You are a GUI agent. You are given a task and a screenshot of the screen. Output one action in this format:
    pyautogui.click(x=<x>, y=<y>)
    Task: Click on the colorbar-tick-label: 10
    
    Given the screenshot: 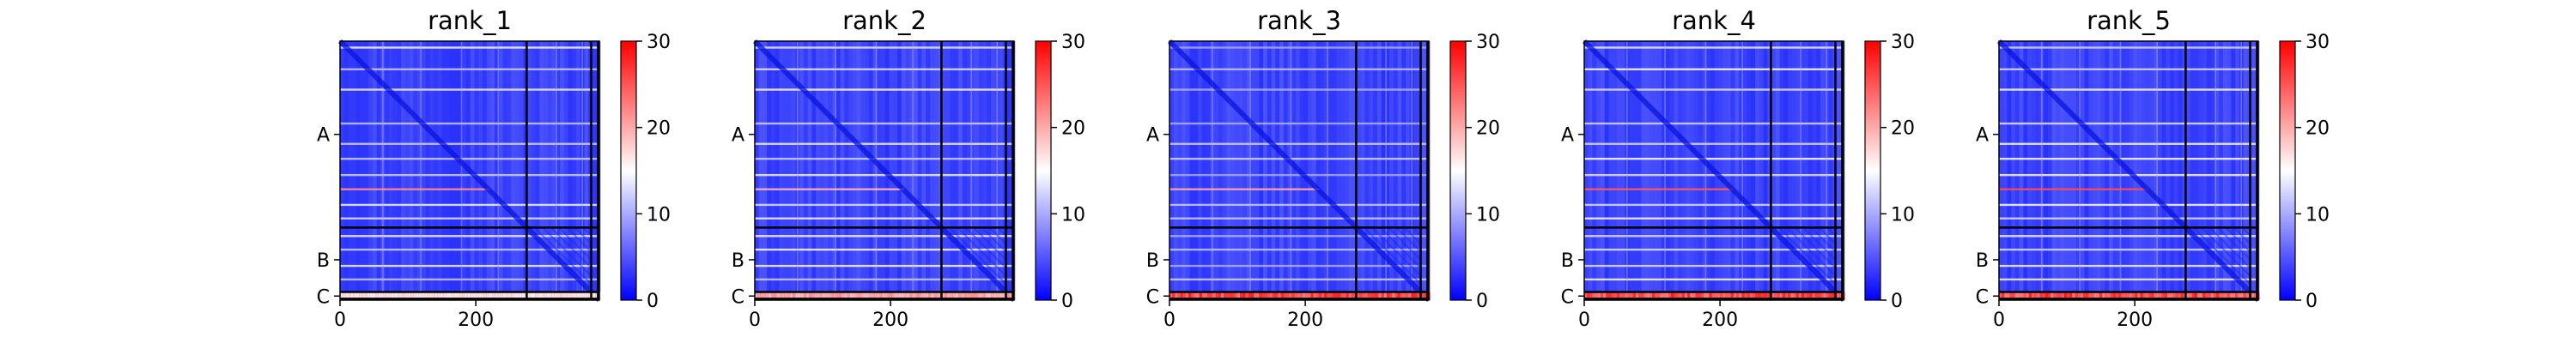 What is the action you would take?
    pyautogui.click(x=659, y=215)
    